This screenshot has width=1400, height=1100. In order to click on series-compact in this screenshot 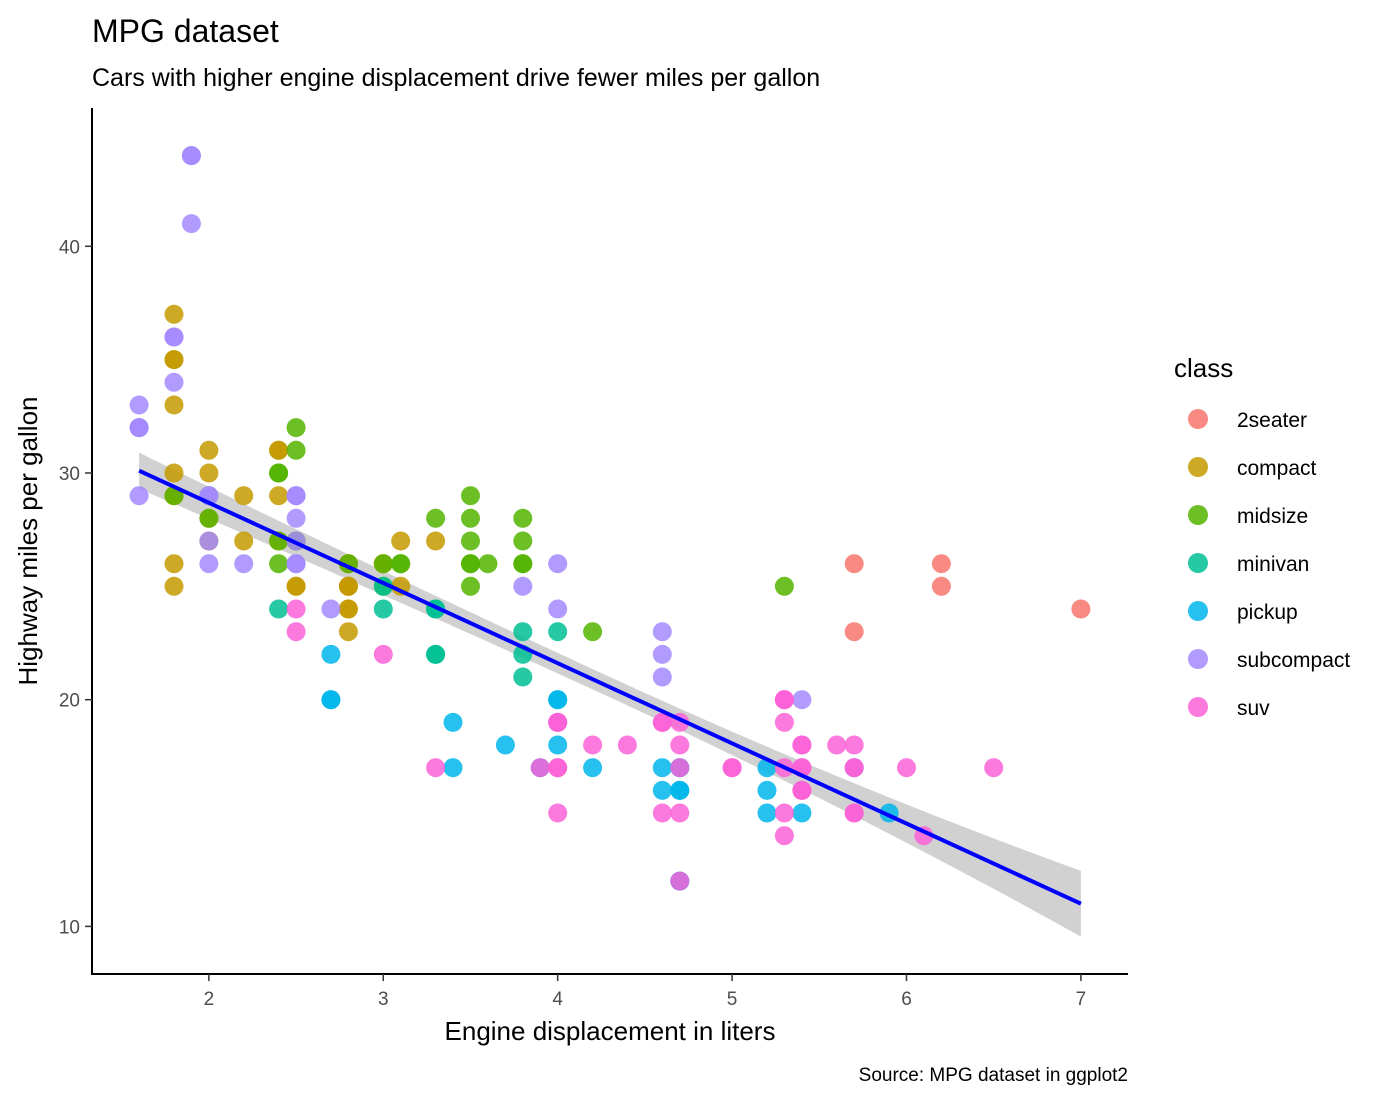, I will do `click(305, 473)`.